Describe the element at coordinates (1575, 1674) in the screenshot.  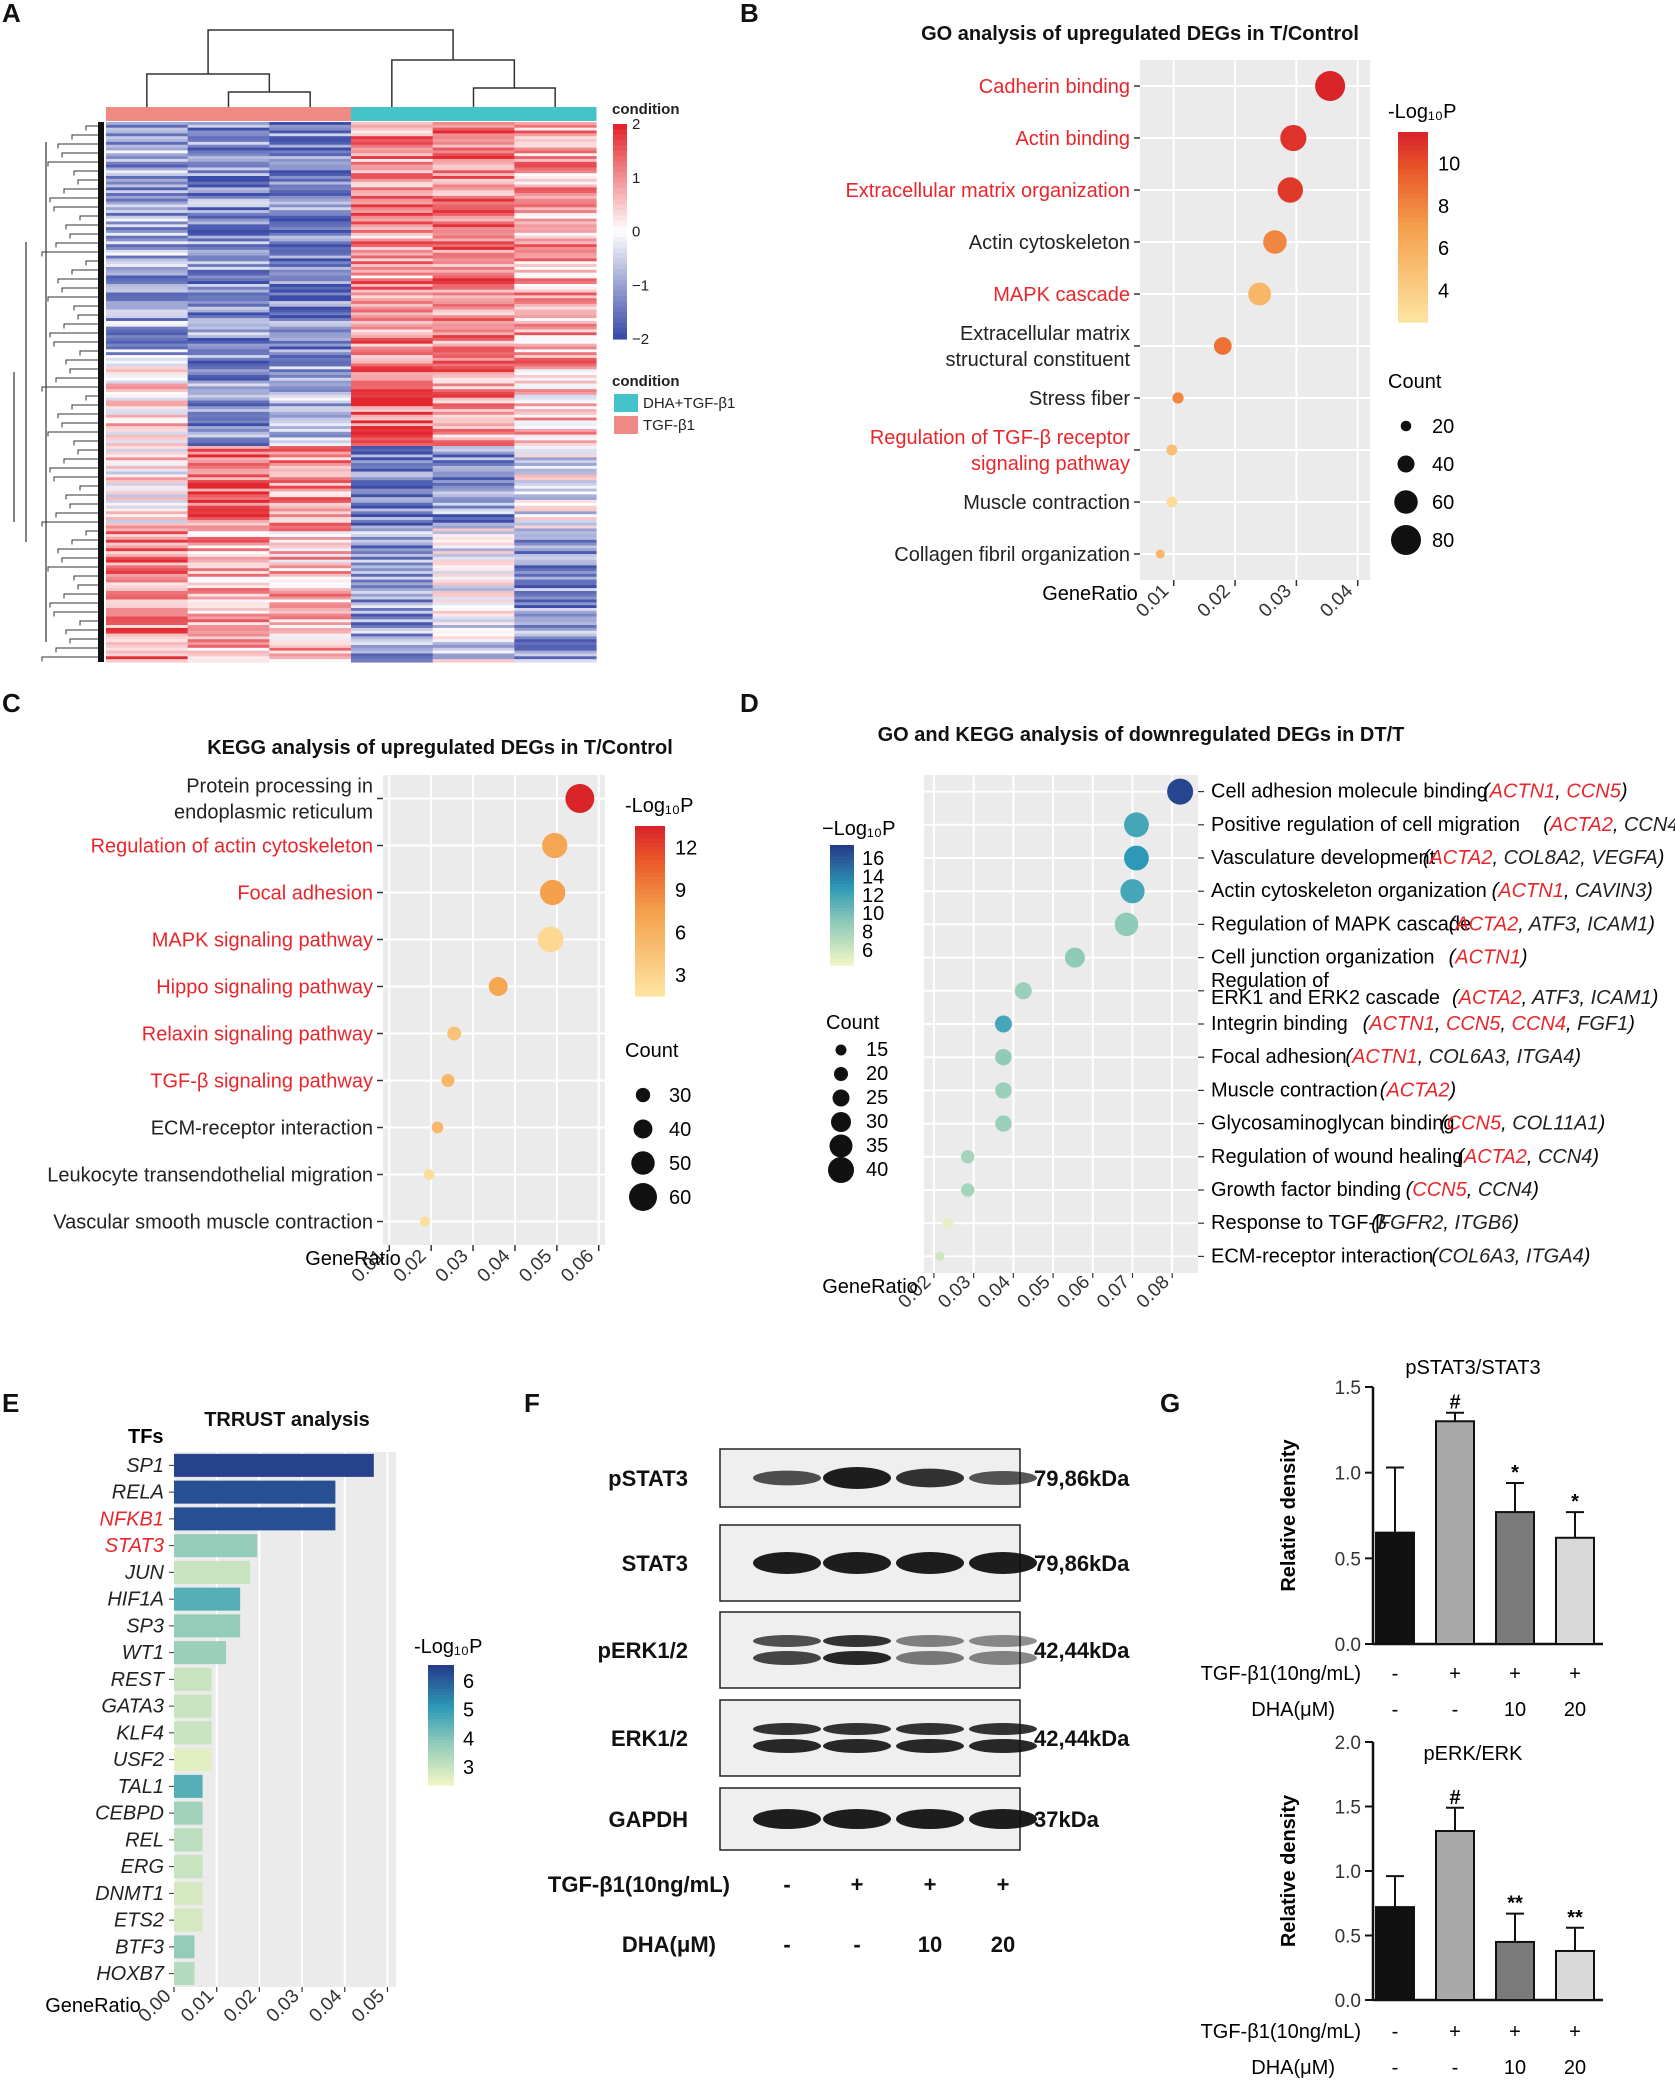
I see `tgf-sign: +` at that location.